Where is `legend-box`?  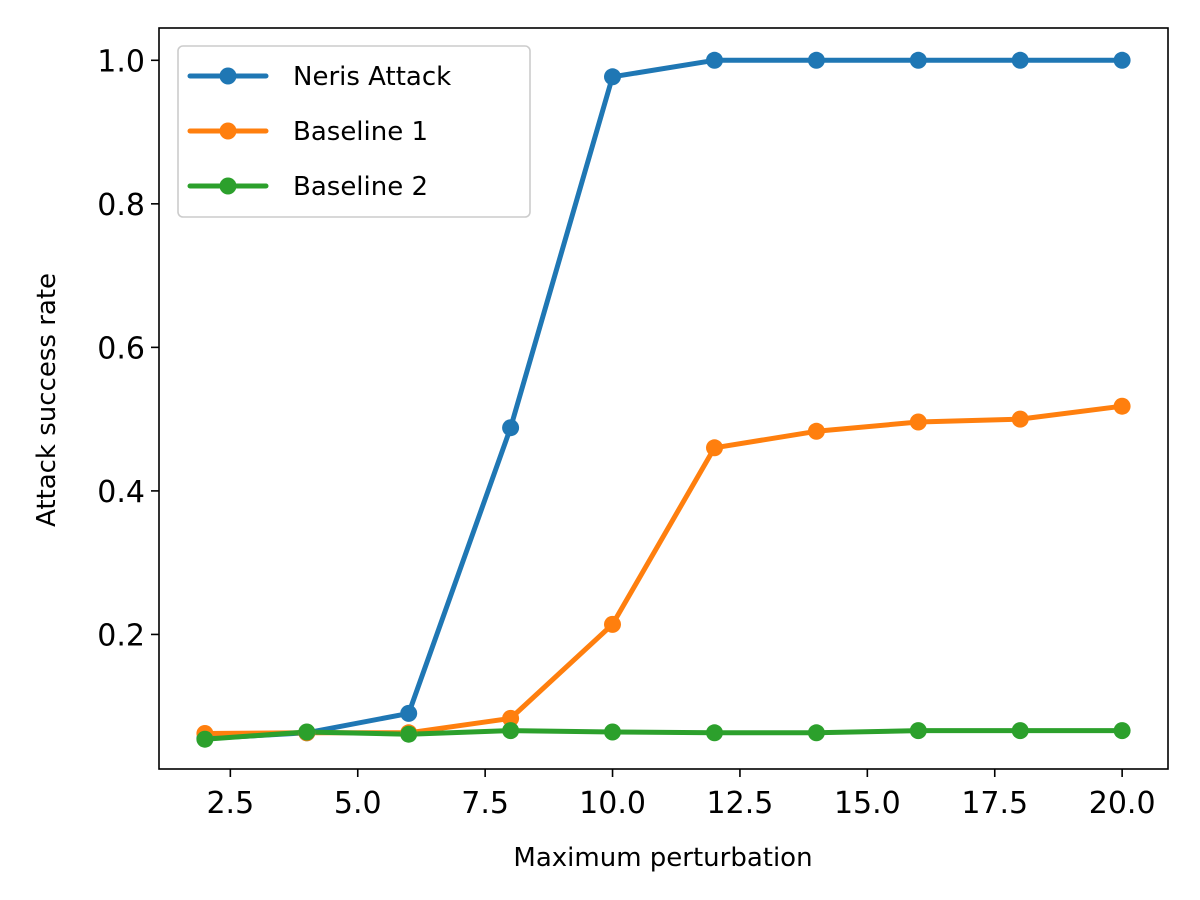
legend-box is located at coordinates (354, 131).